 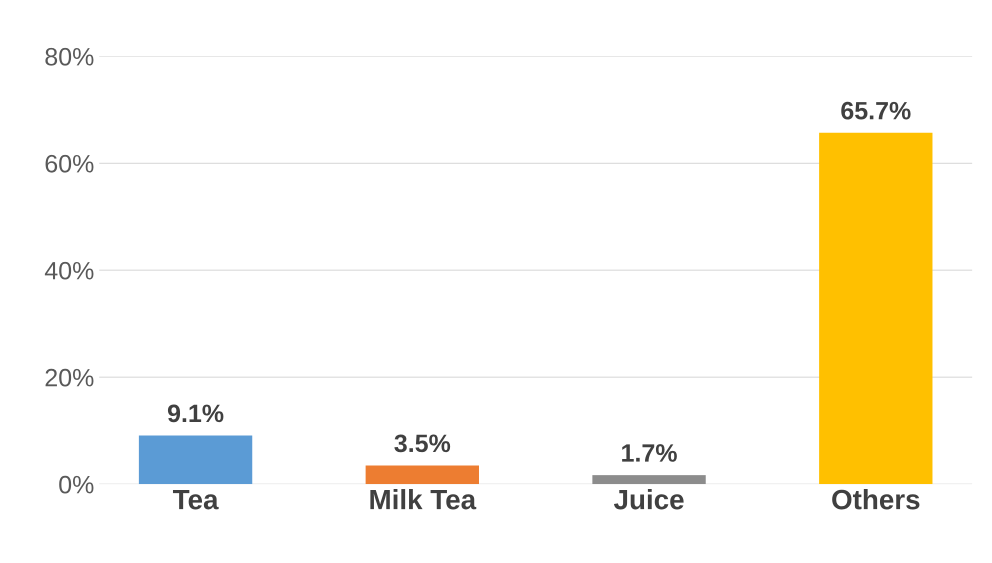 What do you see at coordinates (70, 377) in the screenshot?
I see `y-tick-label: 20%` at bounding box center [70, 377].